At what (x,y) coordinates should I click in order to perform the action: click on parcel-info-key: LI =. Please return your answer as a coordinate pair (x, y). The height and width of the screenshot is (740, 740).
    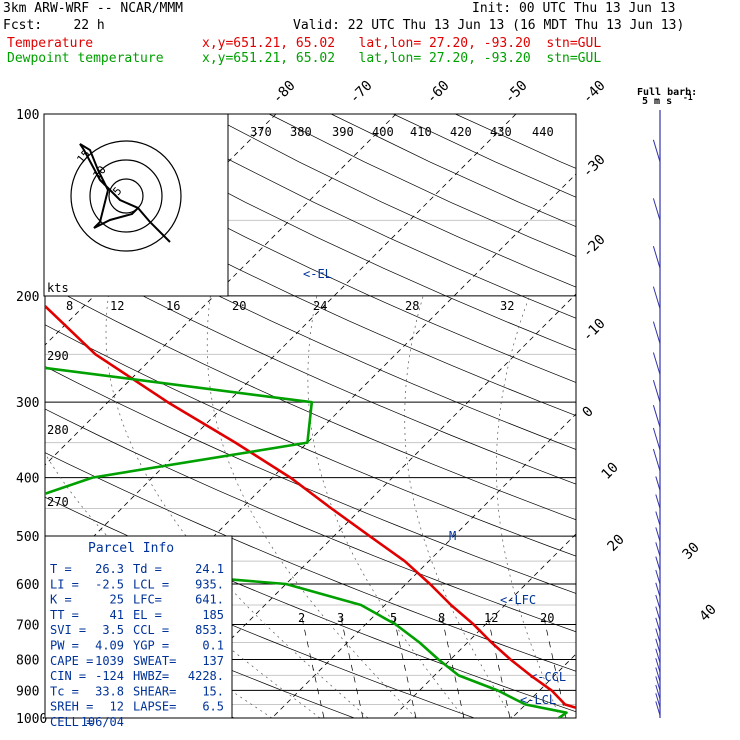
    Looking at the image, I should click on (64, 584).